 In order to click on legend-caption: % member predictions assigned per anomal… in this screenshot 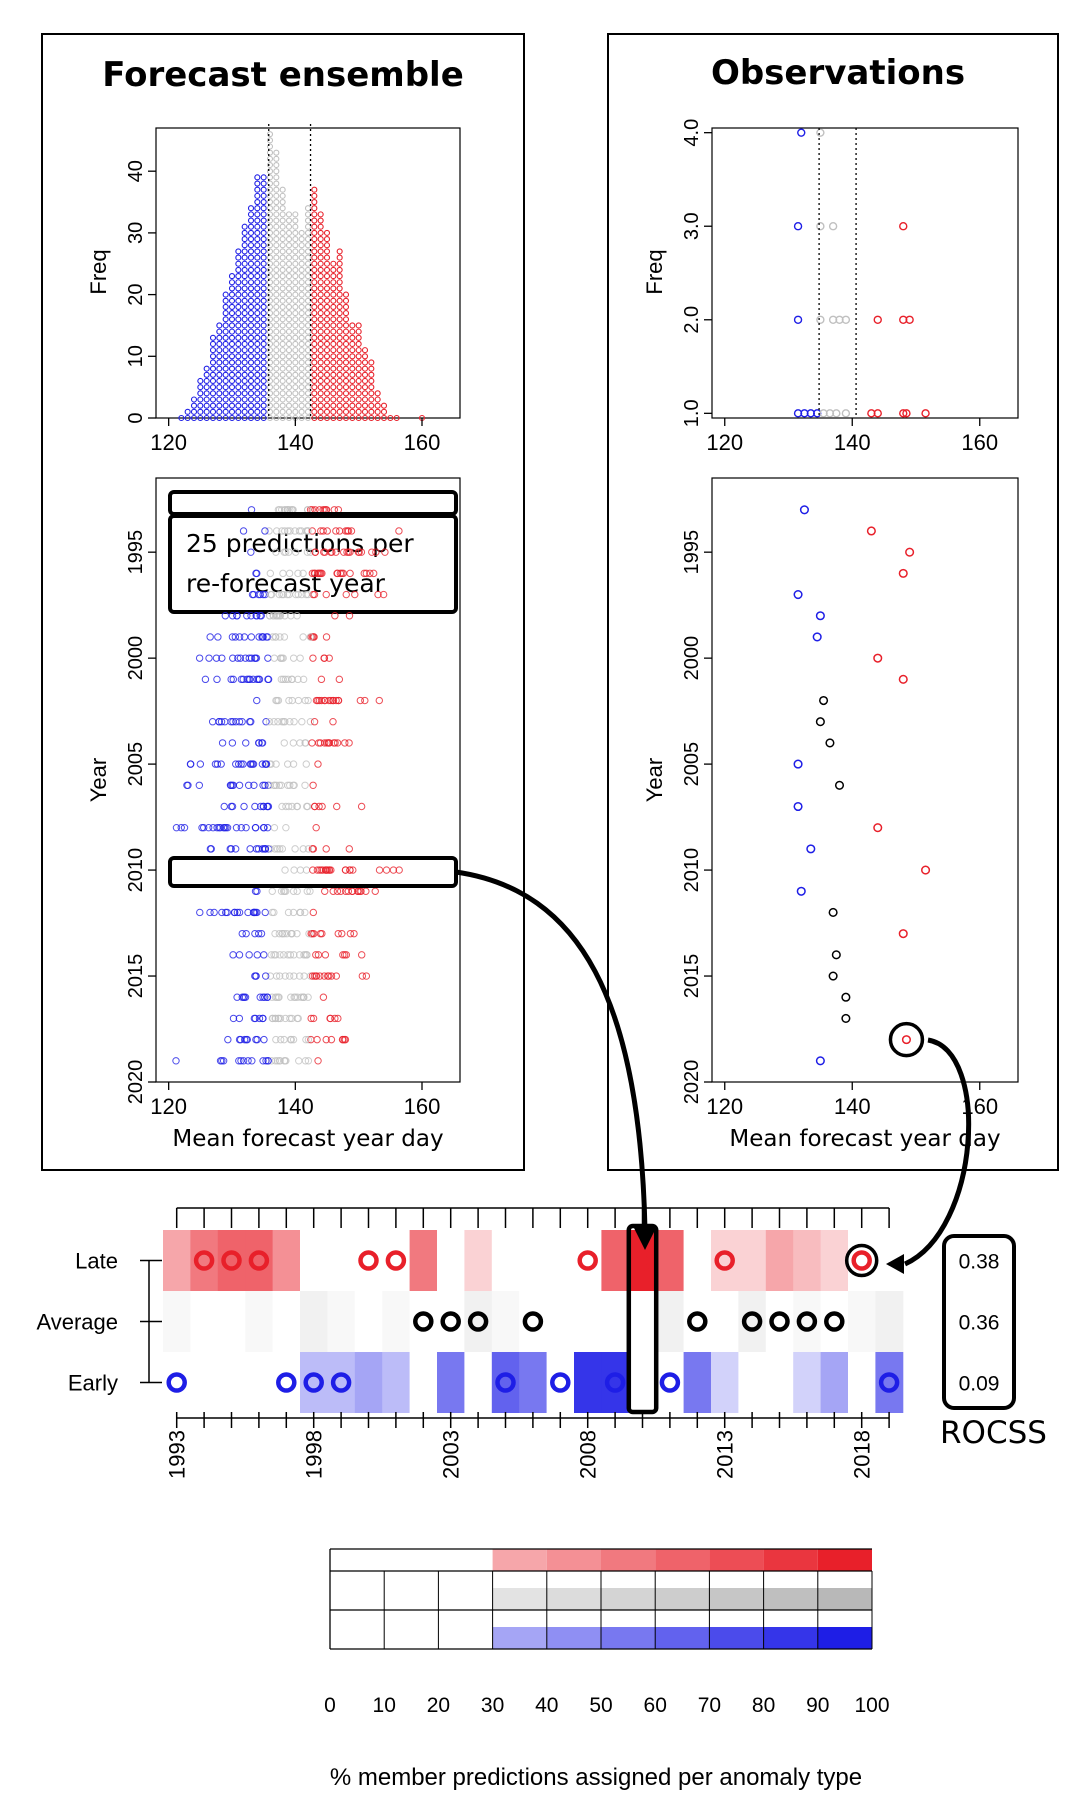, I will do `click(596, 1777)`.